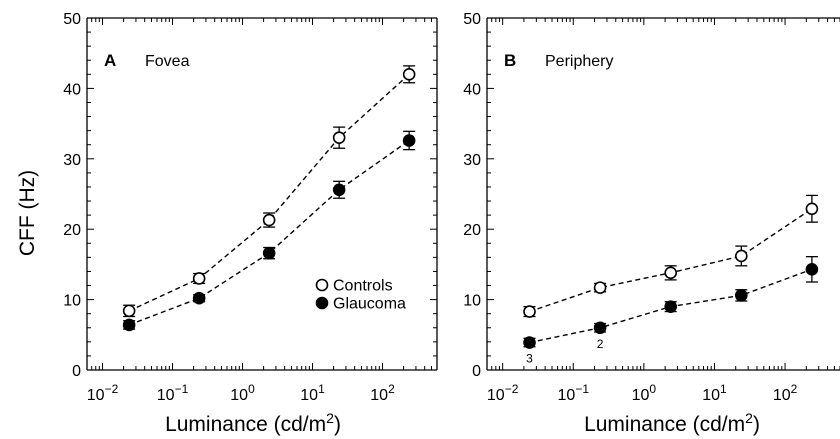 This screenshot has height=439, width=840. Describe the element at coordinates (369, 304) in the screenshot. I see `legend-label: Glaucoma` at that location.